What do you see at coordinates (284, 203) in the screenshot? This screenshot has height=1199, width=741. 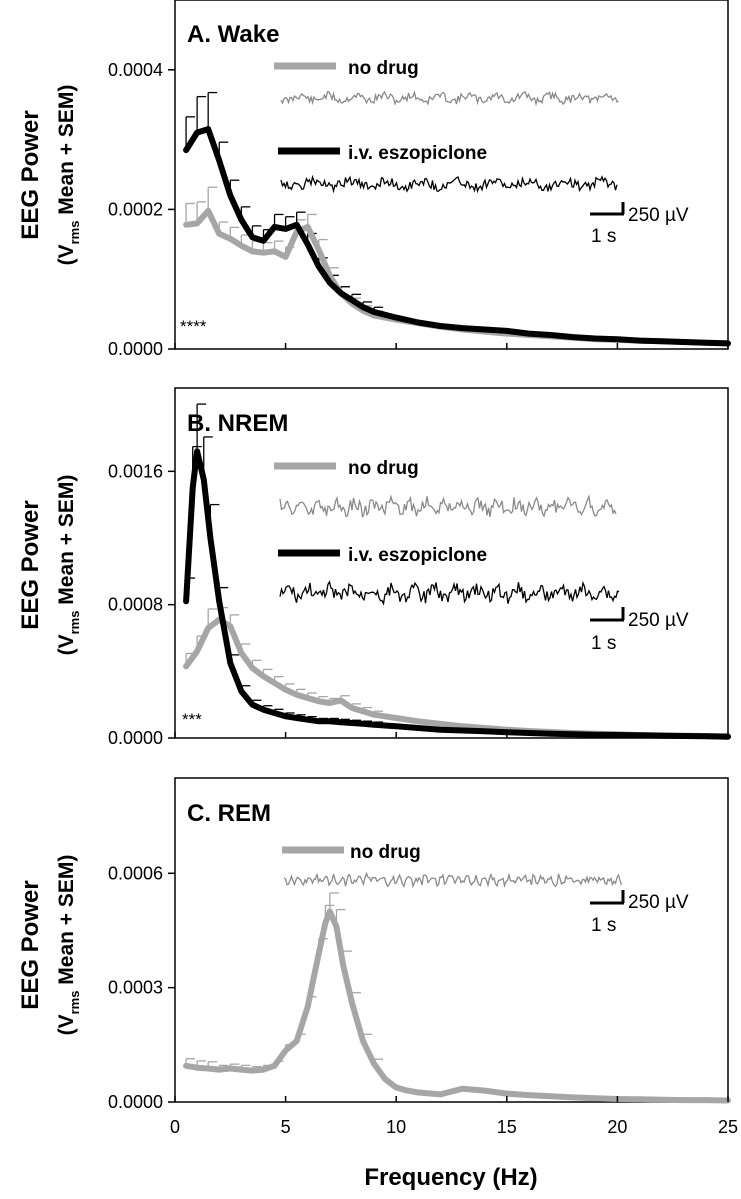 I see `panel-a-error-bars` at bounding box center [284, 203].